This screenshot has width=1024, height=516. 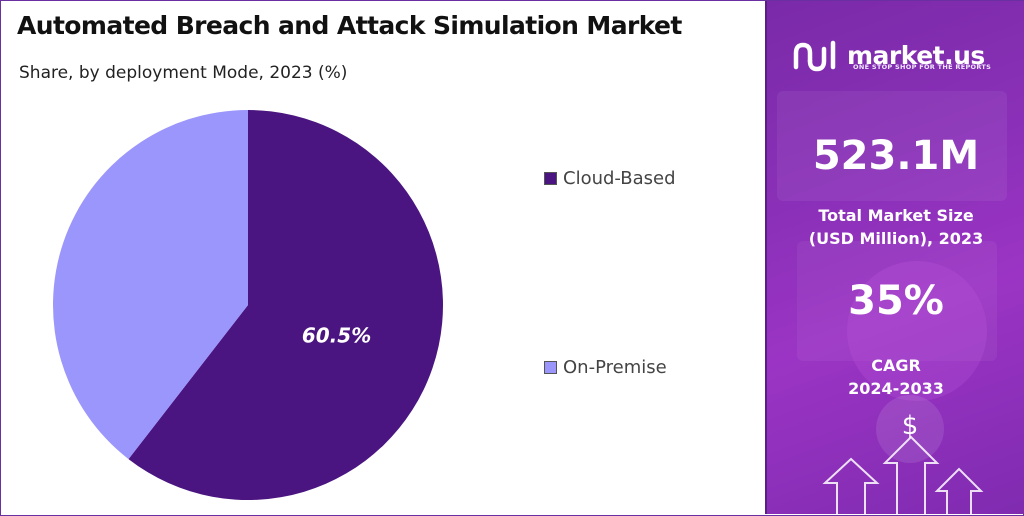 I want to click on legend-item-cloud-based: Cloud-Based, so click(x=610, y=178).